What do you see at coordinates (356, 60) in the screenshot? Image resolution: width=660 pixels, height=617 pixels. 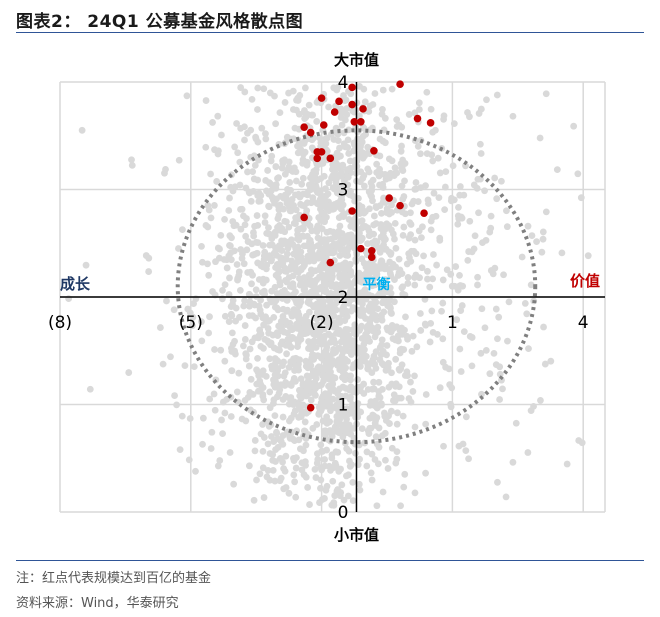 I see `large-cap-label: 大市值` at bounding box center [356, 60].